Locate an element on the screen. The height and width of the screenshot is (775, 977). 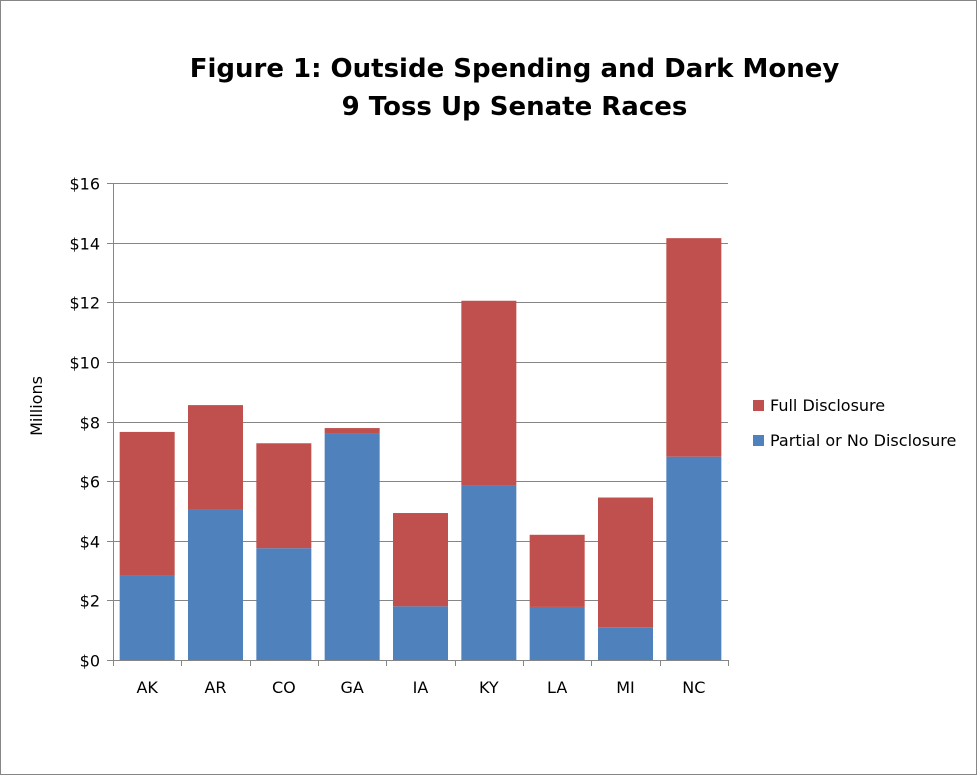
y-tick-label: $16 is located at coordinates (84, 184).